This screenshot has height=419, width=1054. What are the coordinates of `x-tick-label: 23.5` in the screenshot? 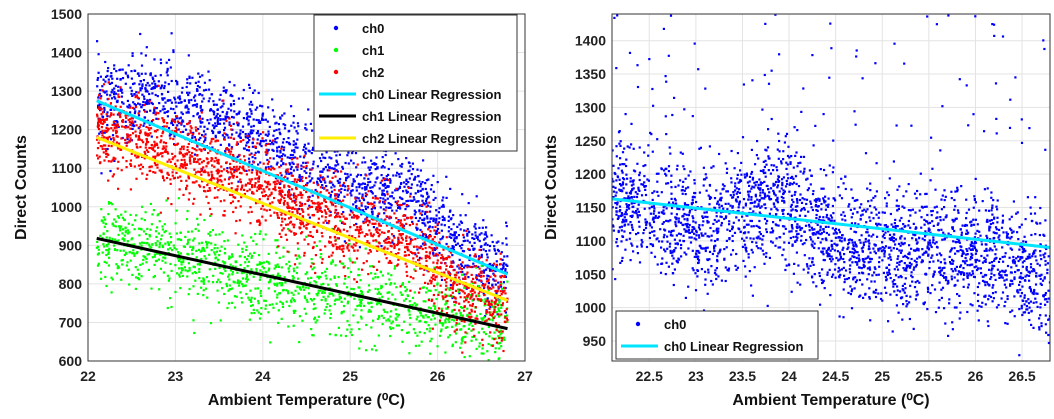 It's located at (742, 376).